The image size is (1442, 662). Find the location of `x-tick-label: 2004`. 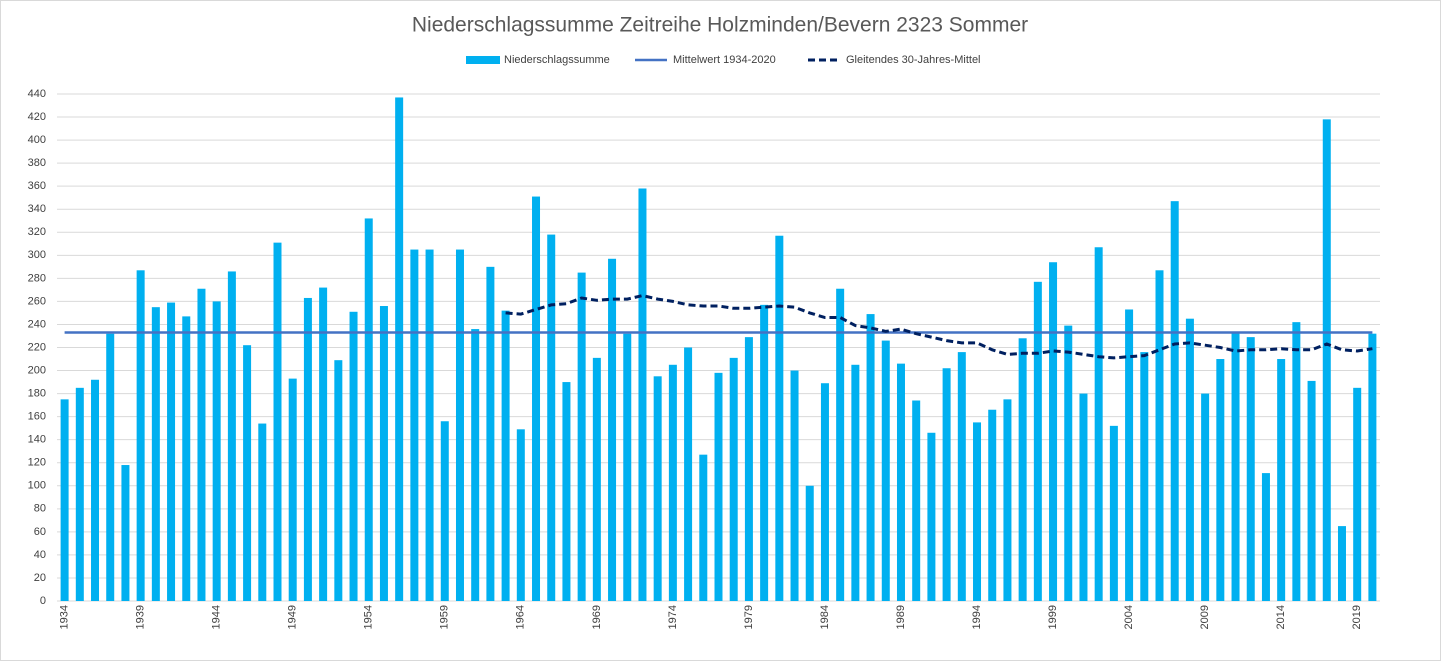

x-tick-label: 2004 is located at coordinates (1129, 617).